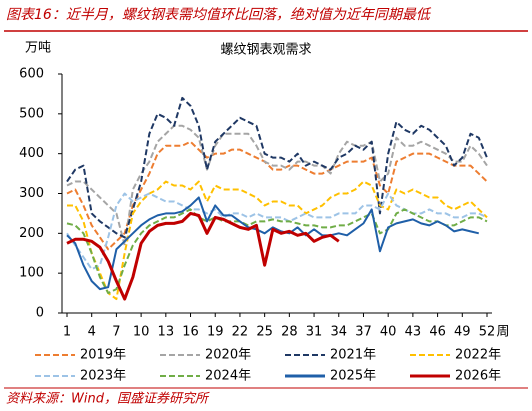  What do you see at coordinates (166, 332) in the screenshot?
I see `x-tick-label: 13` at bounding box center [166, 332].